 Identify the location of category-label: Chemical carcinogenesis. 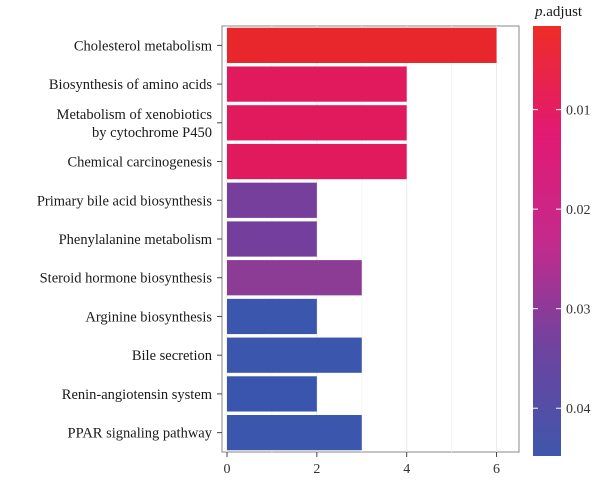
(139, 163).